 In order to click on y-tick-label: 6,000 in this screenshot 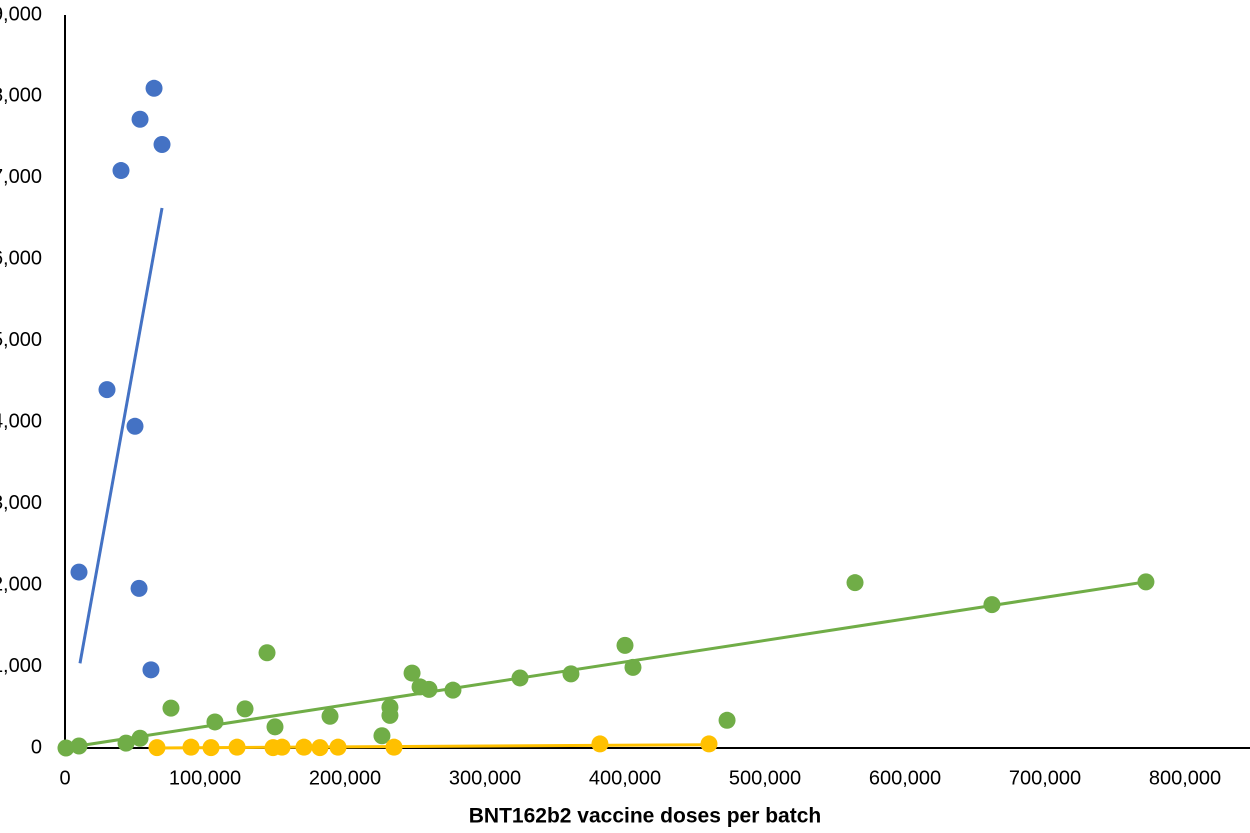, I will do `click(21, 259)`.